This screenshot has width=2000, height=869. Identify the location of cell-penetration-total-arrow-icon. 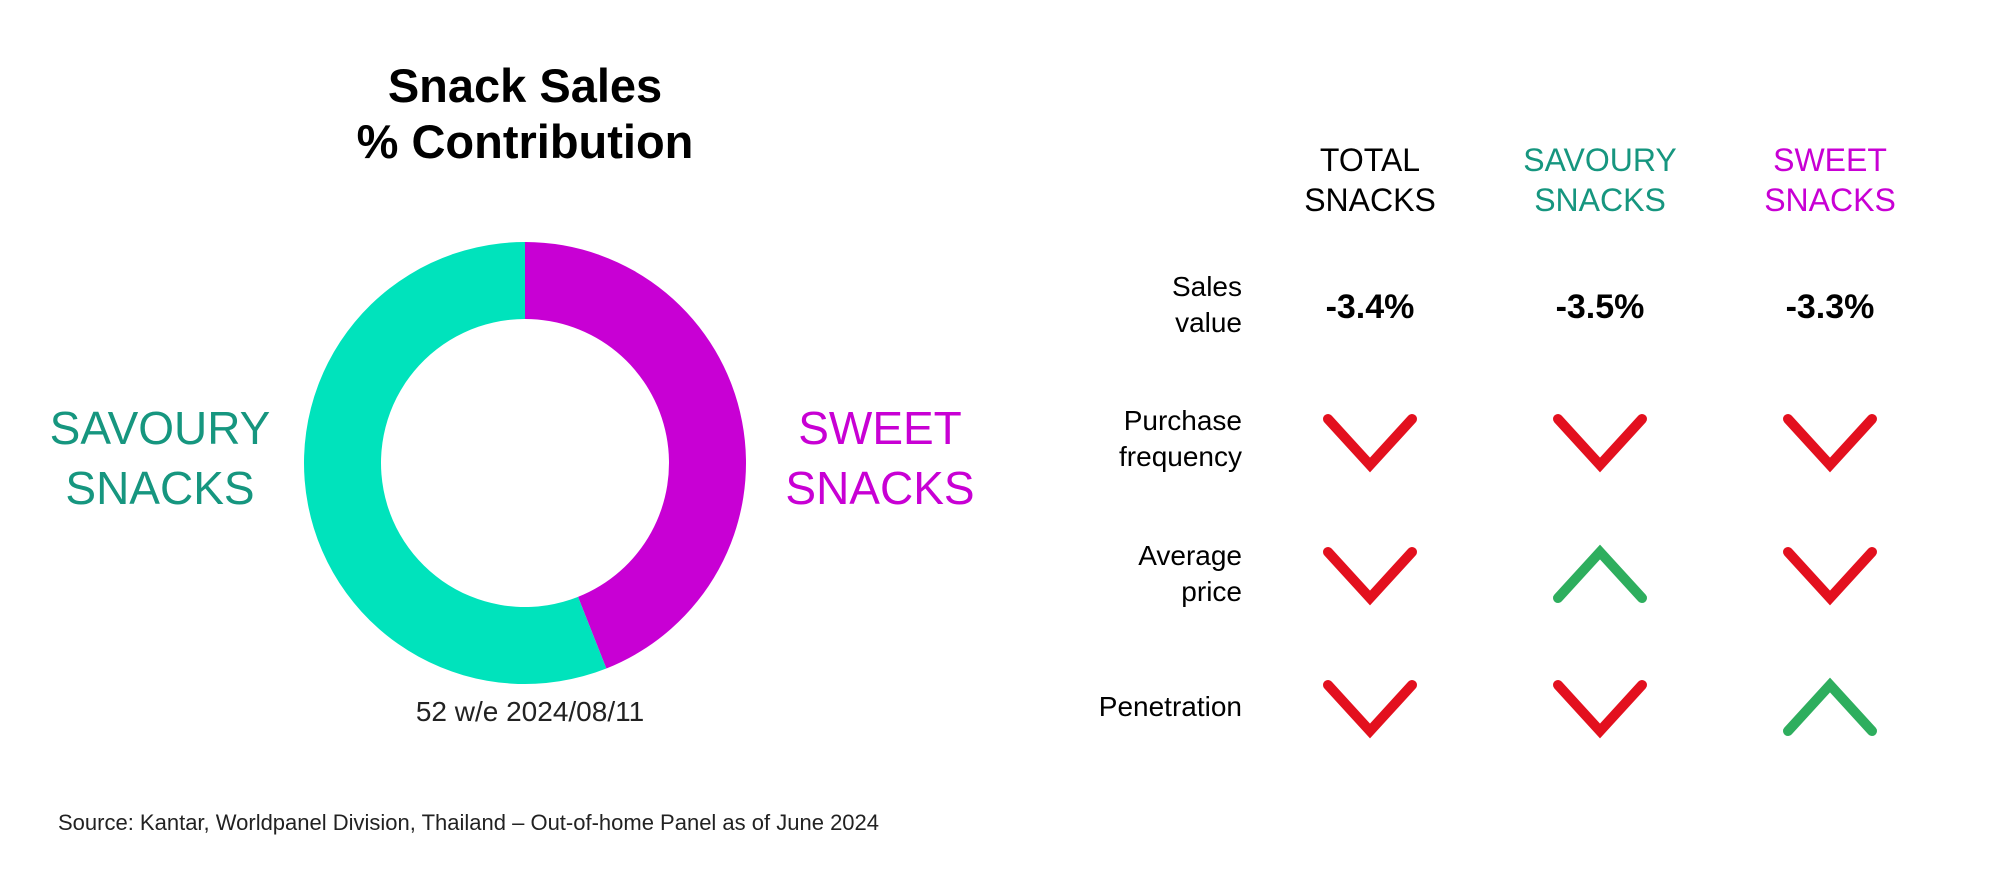
(1370, 709).